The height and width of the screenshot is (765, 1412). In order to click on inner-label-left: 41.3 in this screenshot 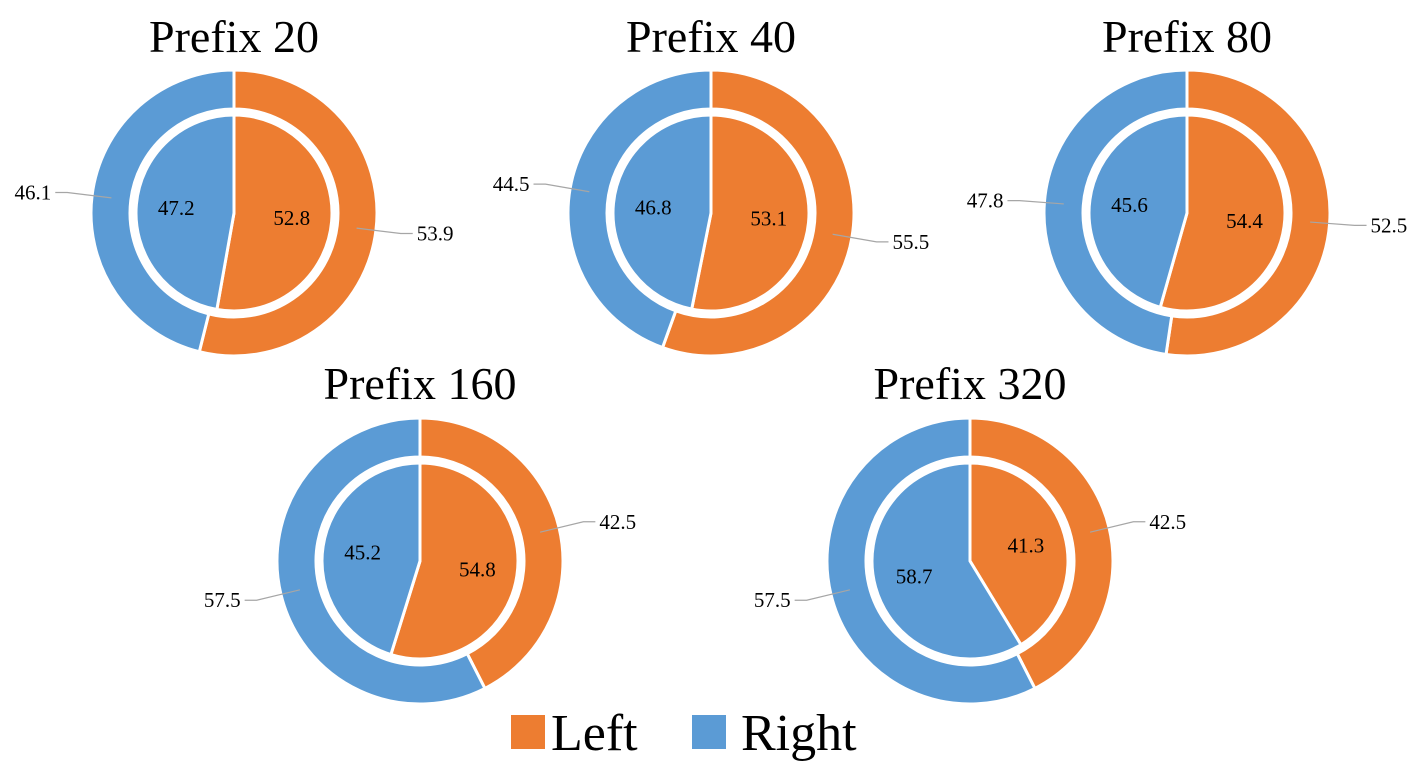, I will do `click(1025, 545)`.